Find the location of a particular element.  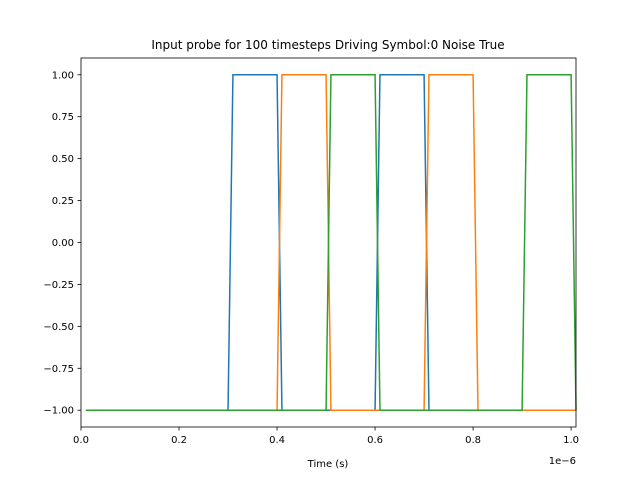

y-tick-label: 1.00 is located at coordinates (63, 75).